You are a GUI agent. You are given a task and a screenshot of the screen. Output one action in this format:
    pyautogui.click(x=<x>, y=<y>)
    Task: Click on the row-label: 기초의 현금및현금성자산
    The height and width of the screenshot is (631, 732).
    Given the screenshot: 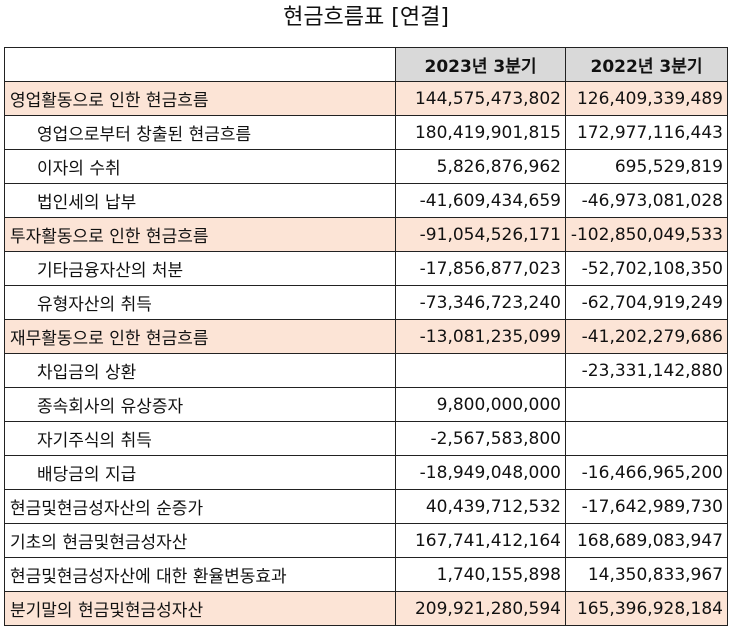 What is the action you would take?
    pyautogui.click(x=200, y=540)
    